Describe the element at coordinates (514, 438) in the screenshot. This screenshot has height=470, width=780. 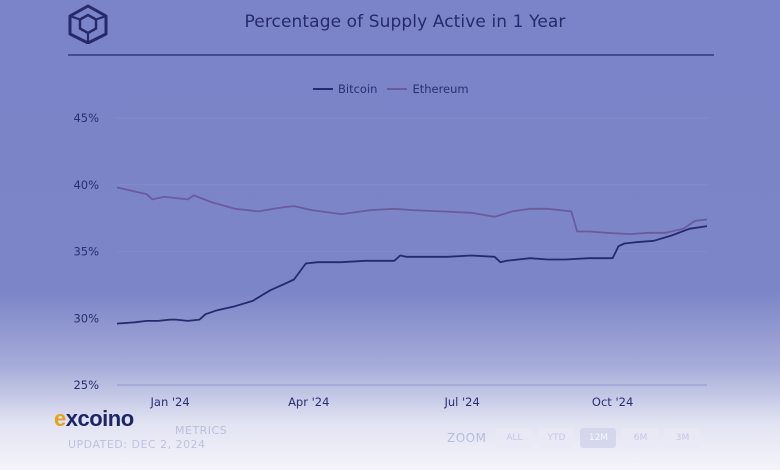
I see `zoom-all-button: ALL` at that location.